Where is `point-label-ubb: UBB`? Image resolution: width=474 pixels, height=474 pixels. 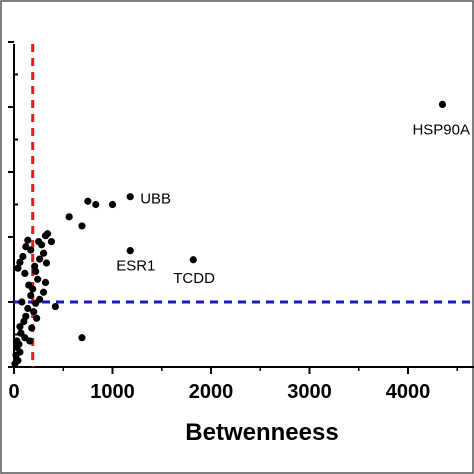
point-label-ubb: UBB is located at coordinates (155, 199).